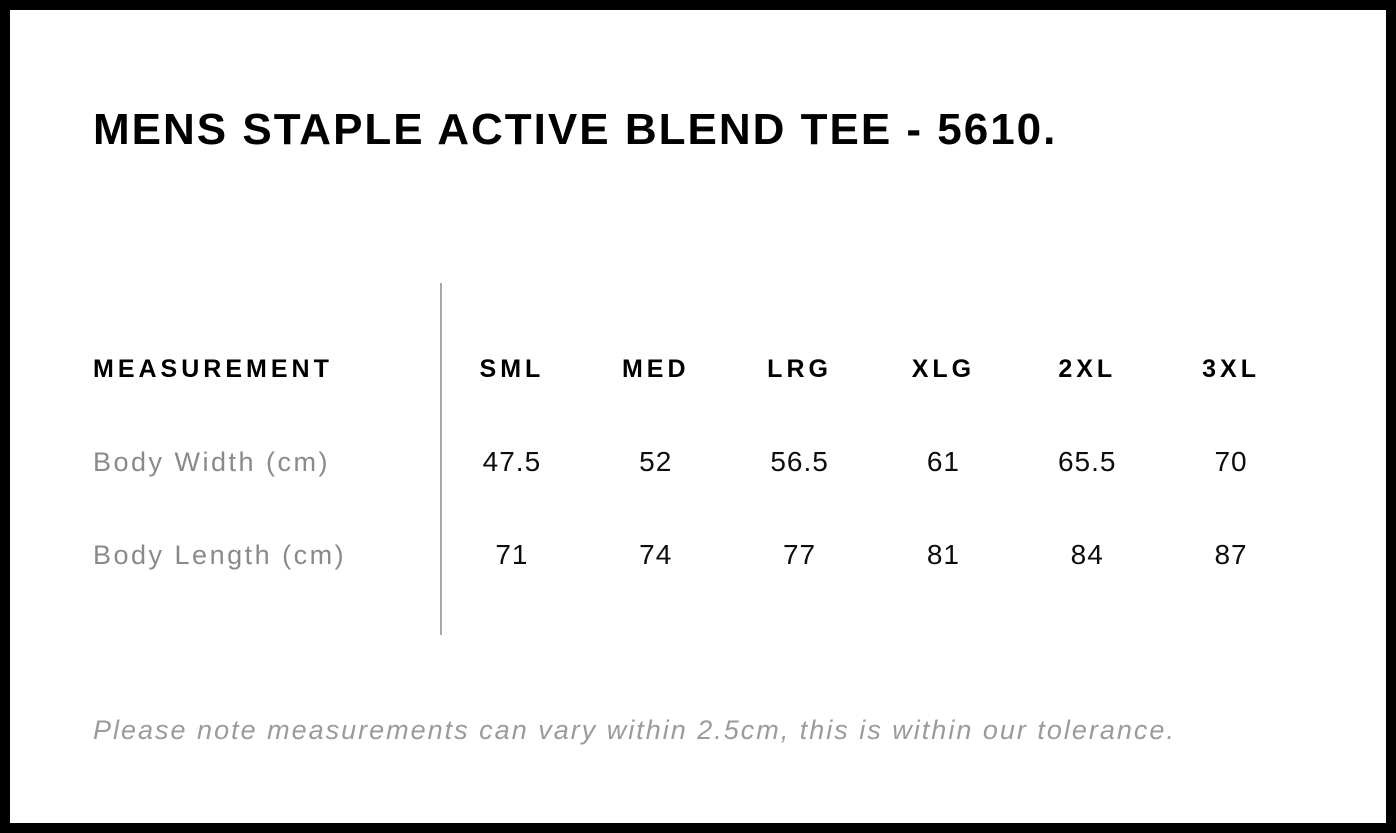 This screenshot has width=1396, height=833. What do you see at coordinates (220, 554) in the screenshot?
I see `row-label-body-length: Body Length (cm)` at bounding box center [220, 554].